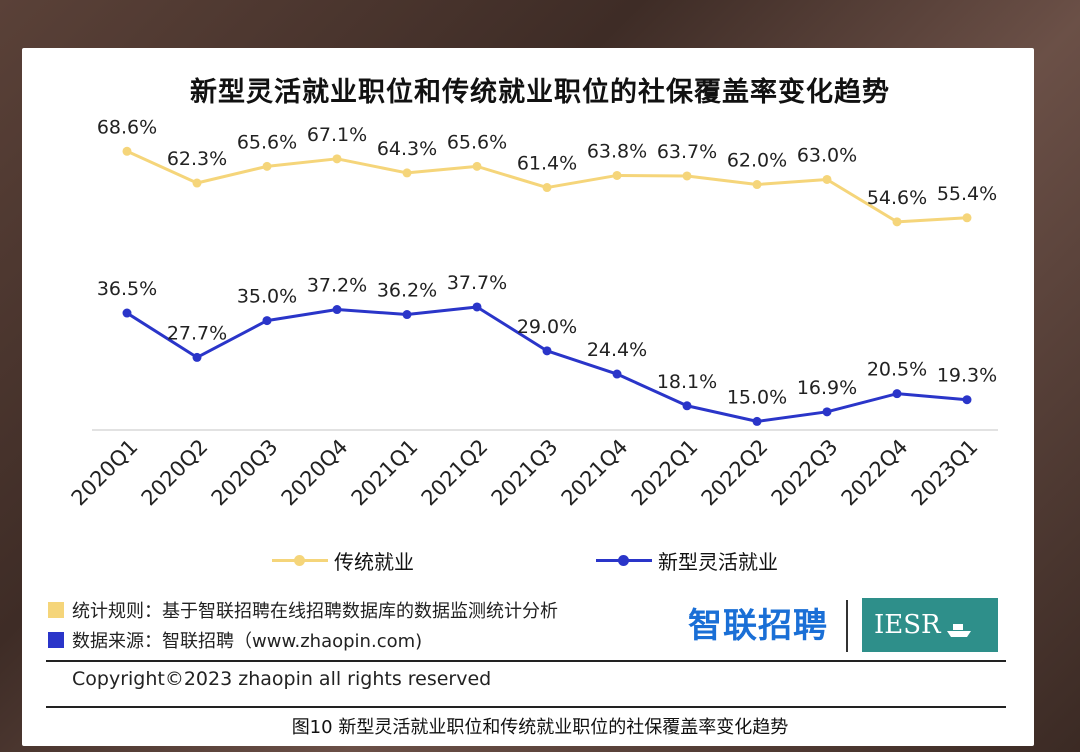 Image resolution: width=1080 pixels, height=752 pixels. What do you see at coordinates (958, 626) in the screenshot?
I see `ship-icon` at bounding box center [958, 626].